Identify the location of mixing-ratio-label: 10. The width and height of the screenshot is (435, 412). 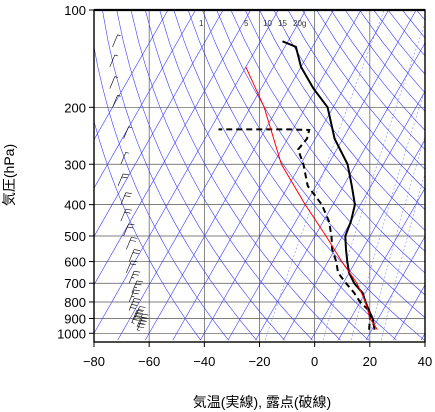
(267, 23).